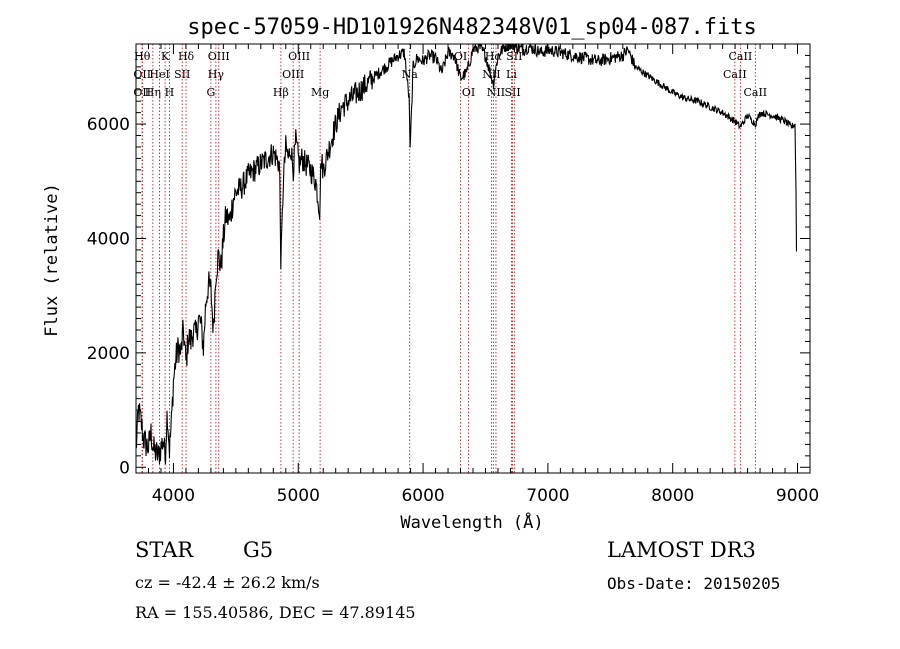 This screenshot has width=900, height=649. What do you see at coordinates (471, 522) in the screenshot?
I see `x-axis-label: Wavelength (Å)` at bounding box center [471, 522].